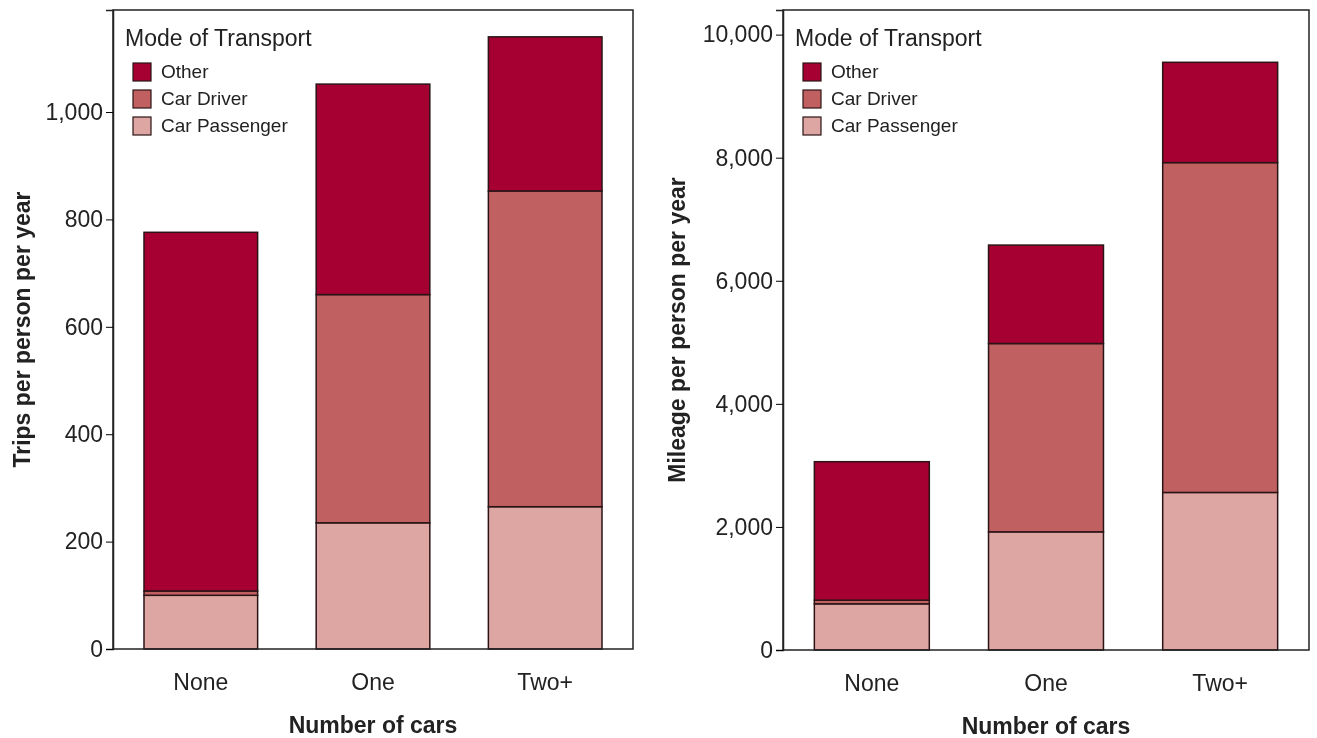 Image resolution: width=1317 pixels, height=738 pixels. I want to click on y-tick-label: 2,000, so click(744, 526).